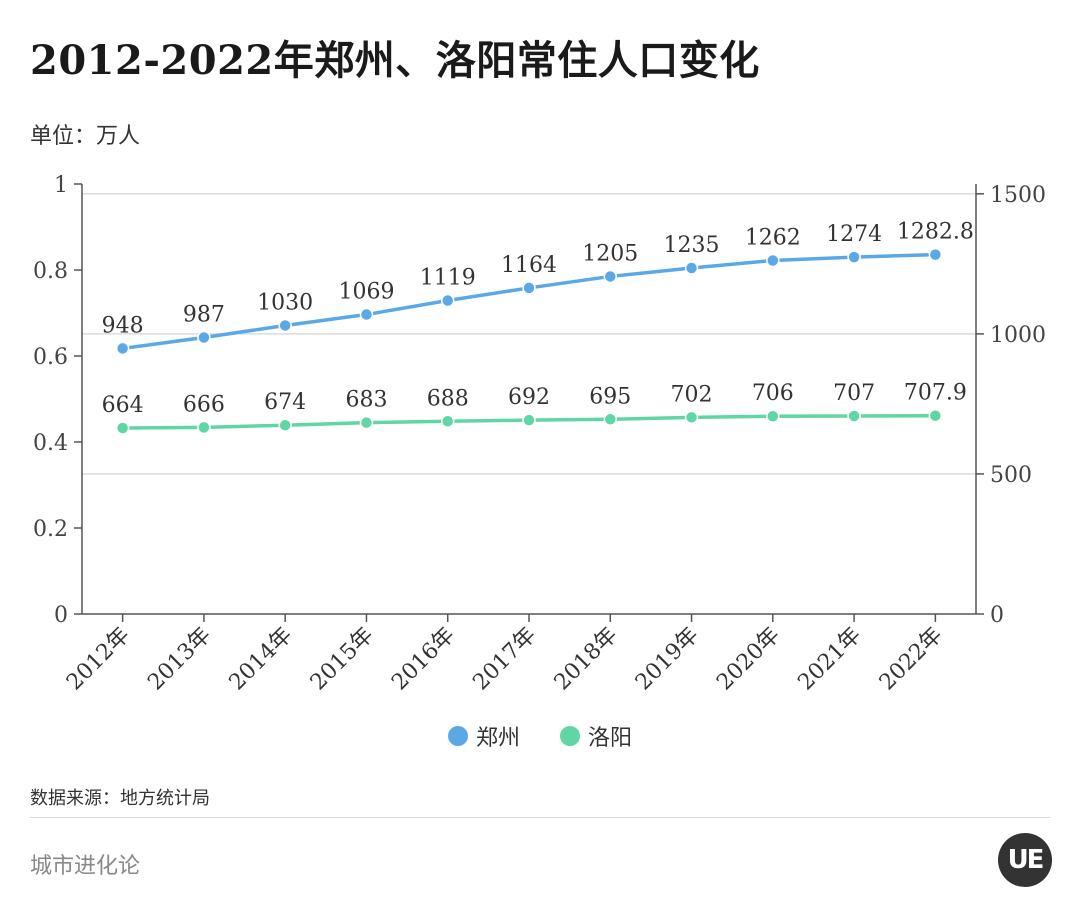  Describe the element at coordinates (85, 136) in the screenshot. I see `unit-label: 单位：万人` at that location.